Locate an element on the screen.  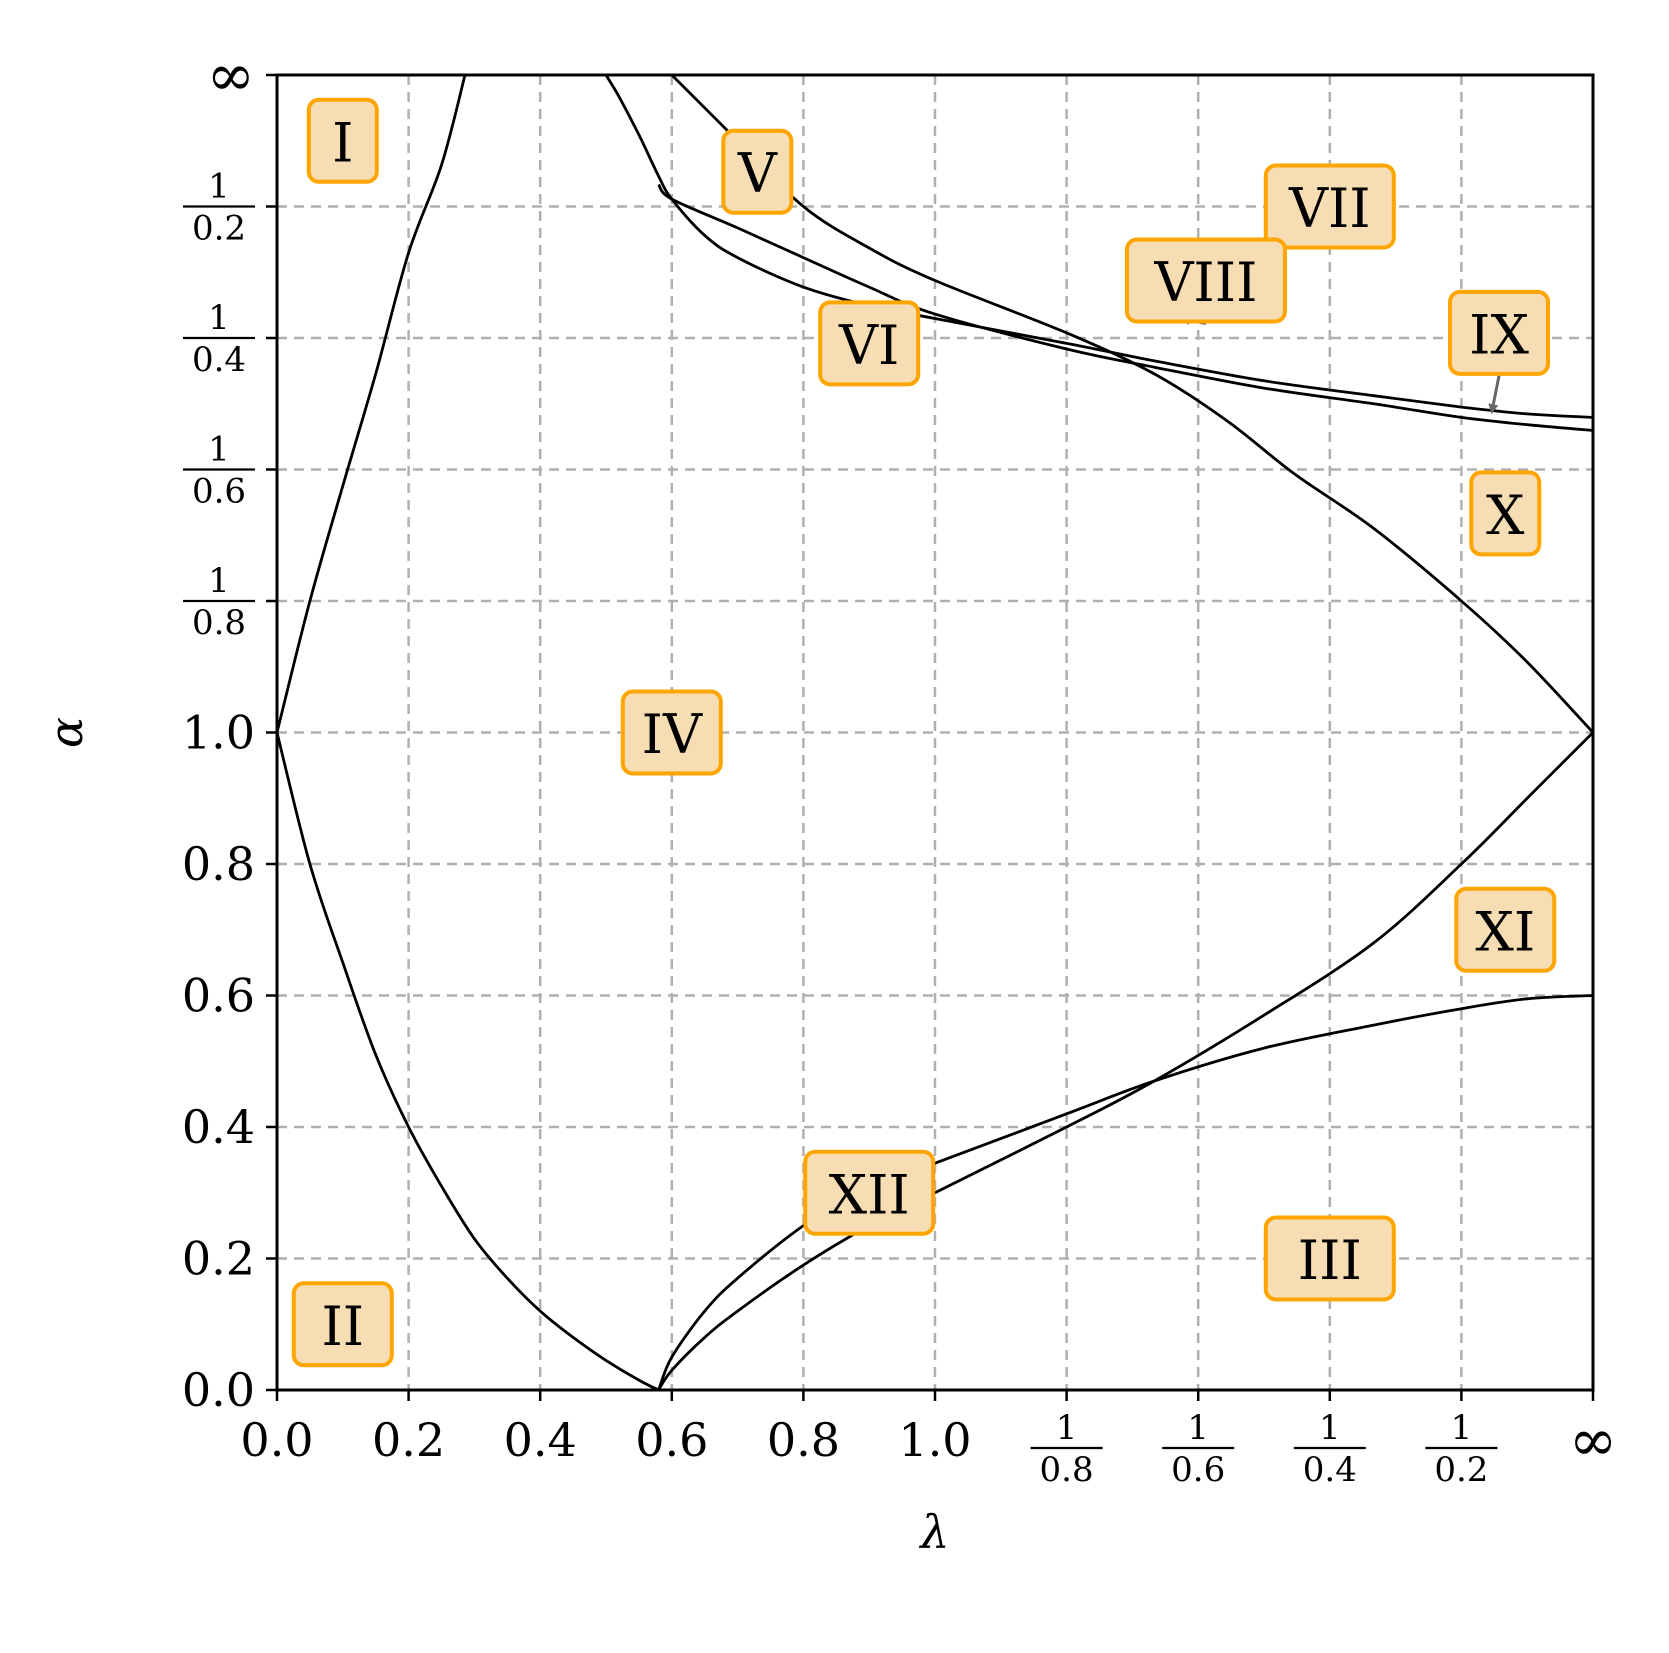
region-text-VI: VI is located at coordinates (868, 345).